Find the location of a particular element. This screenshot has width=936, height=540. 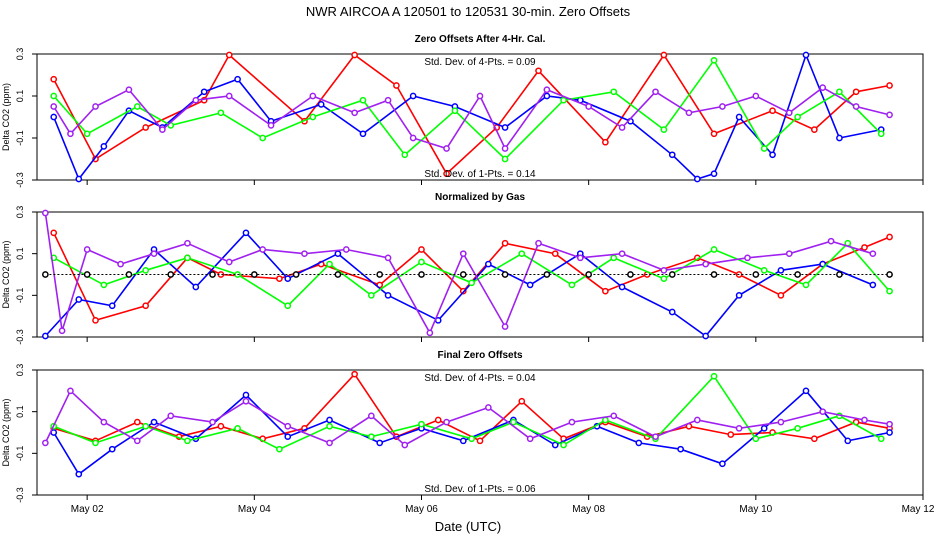

y-tick-label: -0.1 is located at coordinates (20, 138).